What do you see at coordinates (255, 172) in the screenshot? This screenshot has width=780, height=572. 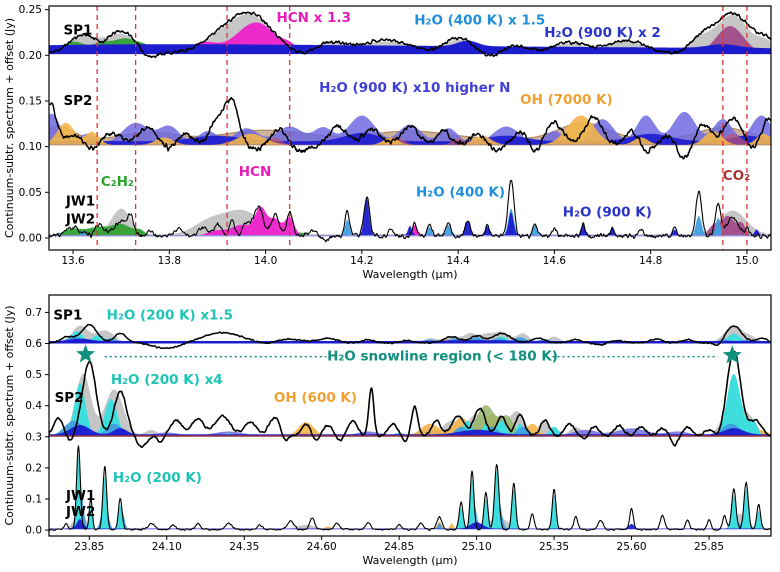 I see `annotation-label: HCN` at bounding box center [255, 172].